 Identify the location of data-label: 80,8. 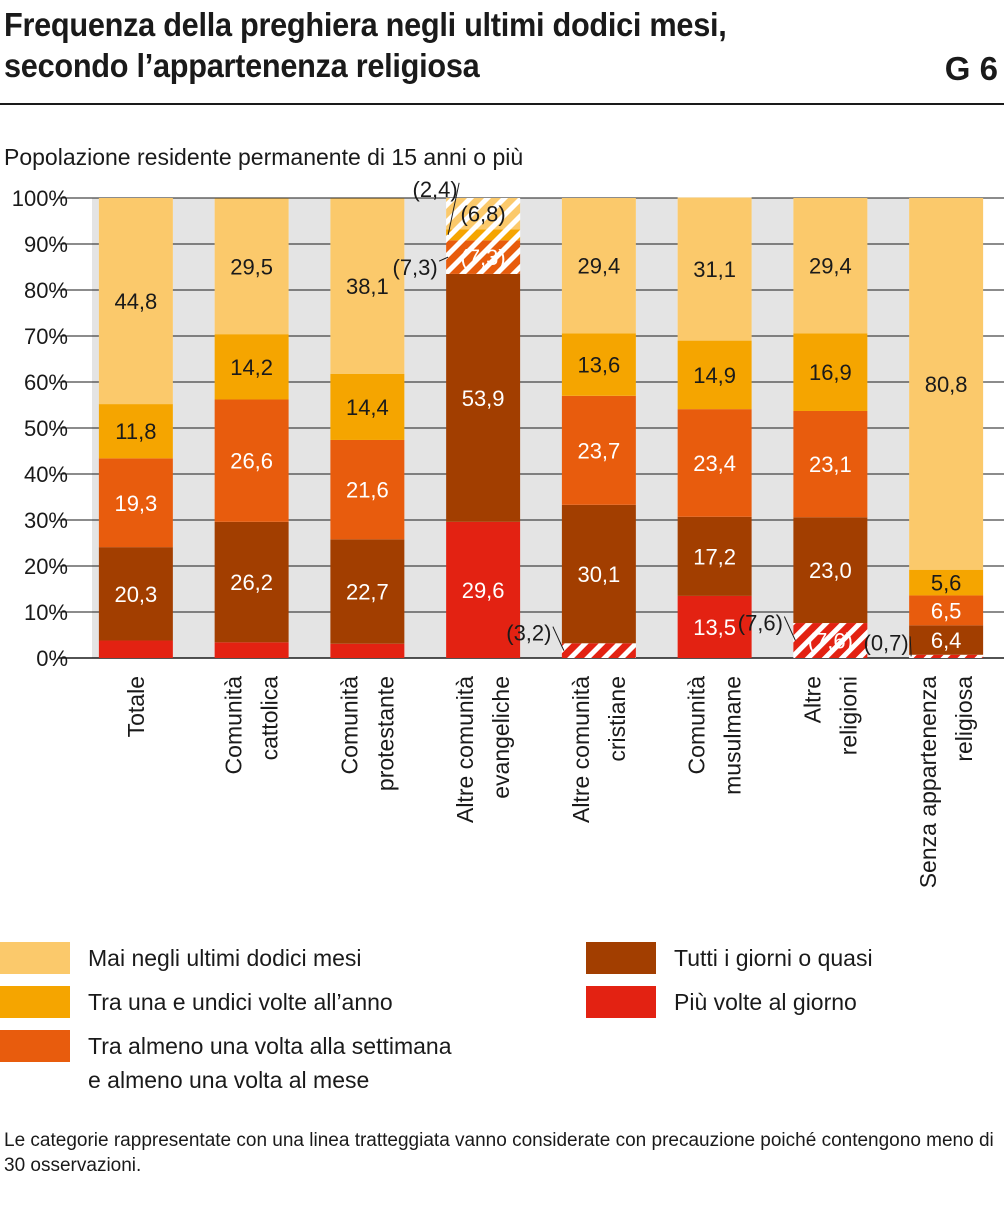
(946, 384).